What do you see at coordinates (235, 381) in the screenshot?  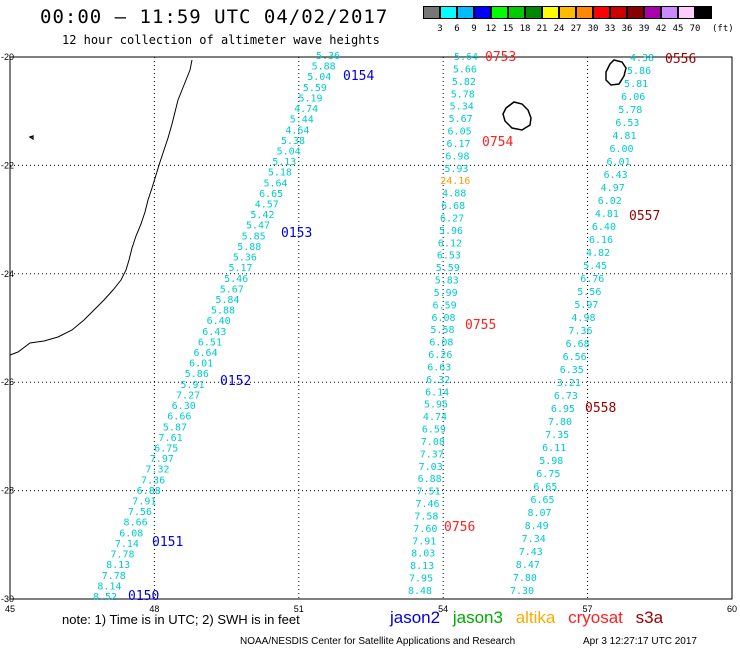 I see `pass-label: 0152` at bounding box center [235, 381].